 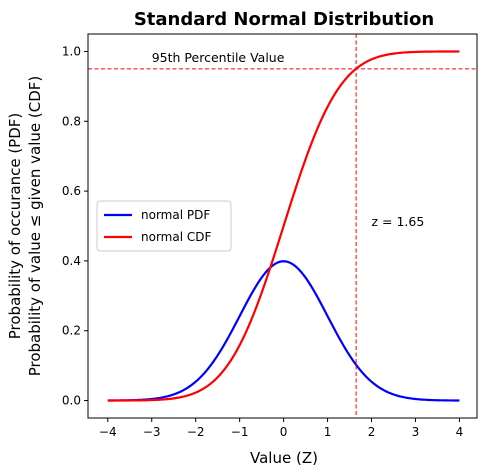 I want to click on y-tick-label: 0.6, so click(x=71, y=191).